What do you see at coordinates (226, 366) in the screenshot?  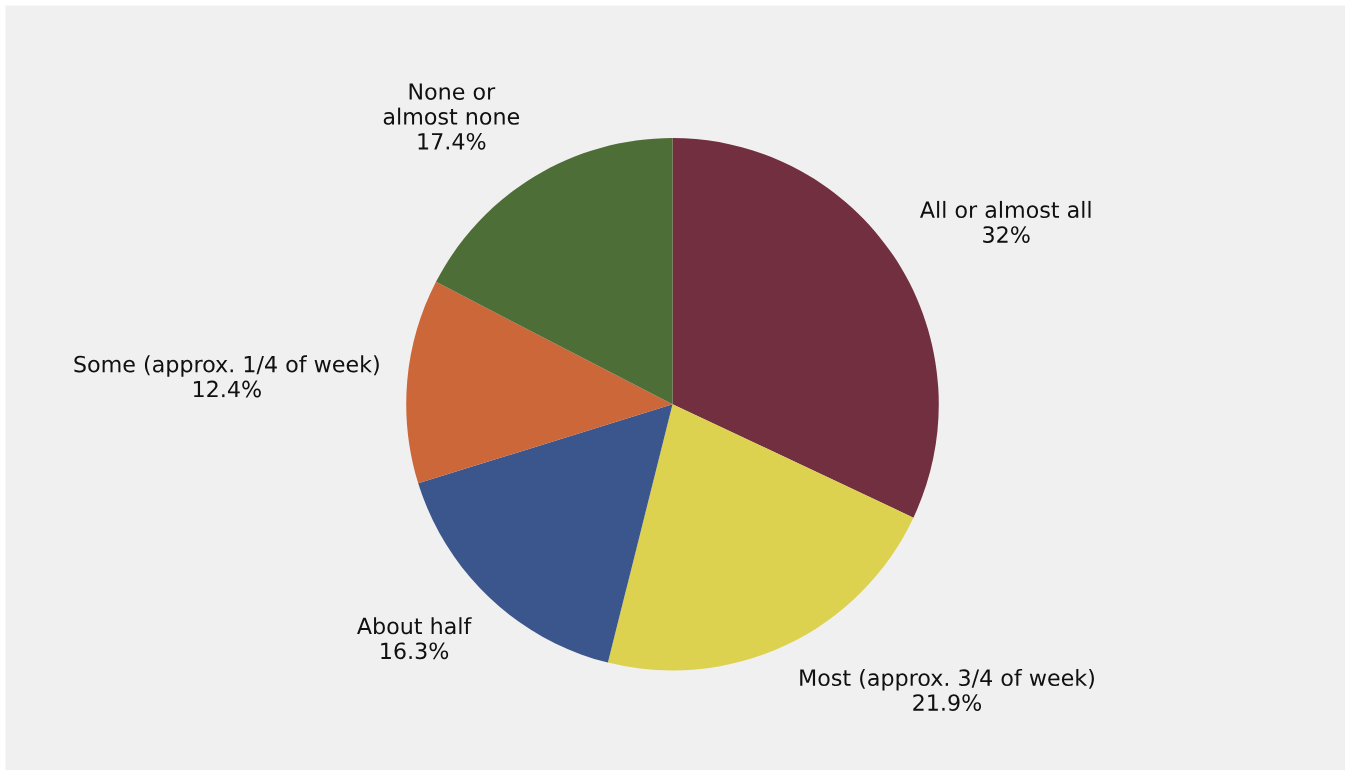 I see `slice-label: Some (approx. 1/4 of week)` at bounding box center [226, 366].